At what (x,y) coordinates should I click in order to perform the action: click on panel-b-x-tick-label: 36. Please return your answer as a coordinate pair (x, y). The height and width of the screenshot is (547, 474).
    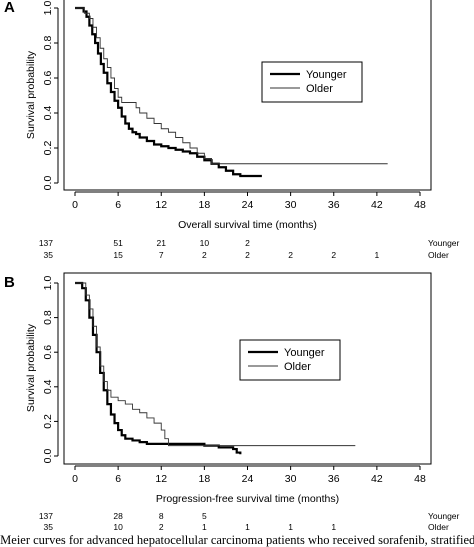
    Looking at the image, I should click on (334, 479).